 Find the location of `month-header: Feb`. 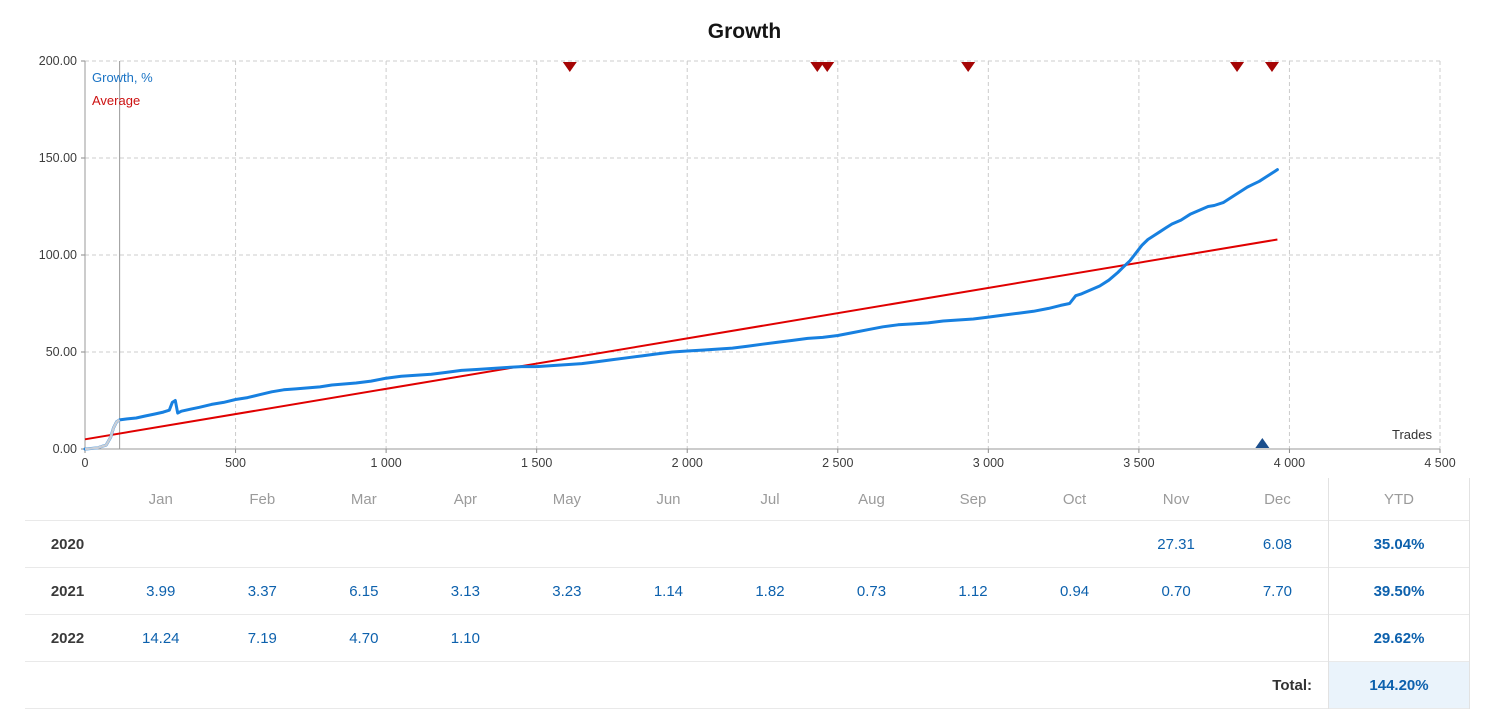

month-header: Feb is located at coordinates (262, 499).